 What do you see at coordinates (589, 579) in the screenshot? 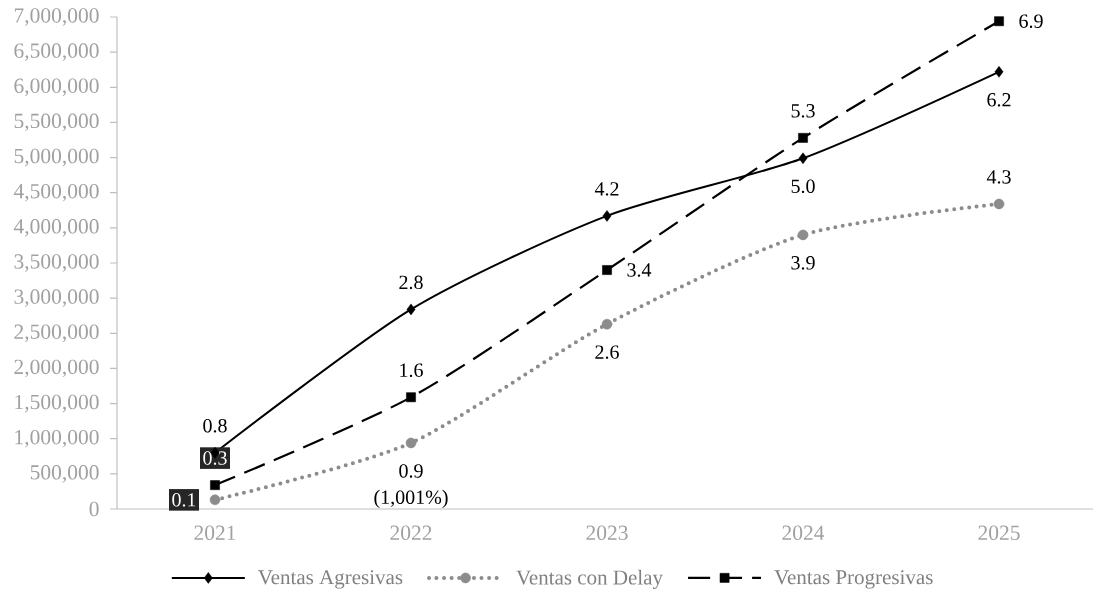
I see `legend-label: Ventas con Delay` at bounding box center [589, 579].